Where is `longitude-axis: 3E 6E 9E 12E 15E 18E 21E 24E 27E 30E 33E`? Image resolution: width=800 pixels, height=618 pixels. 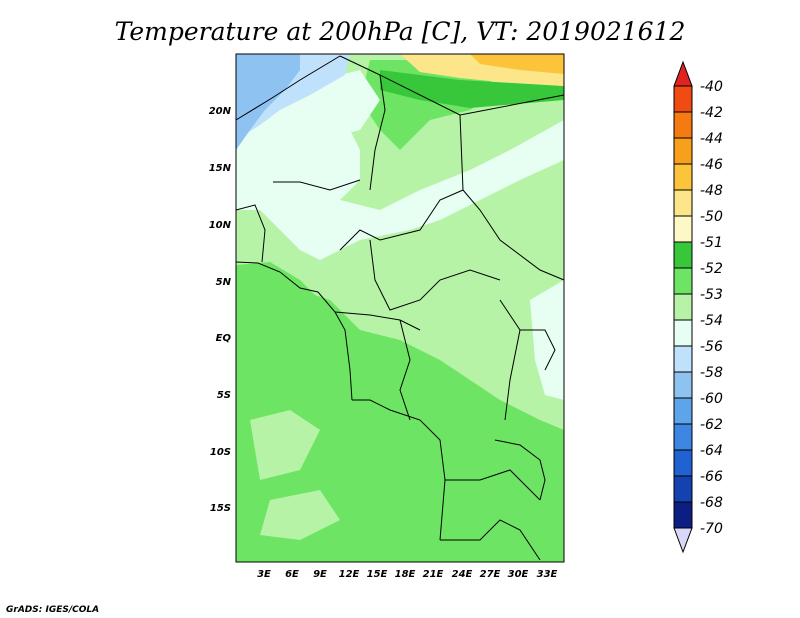 longitude-axis: 3E 6E 9E 12E 15E 18E 21E 24E 27E 30E 33E is located at coordinates (407, 574).